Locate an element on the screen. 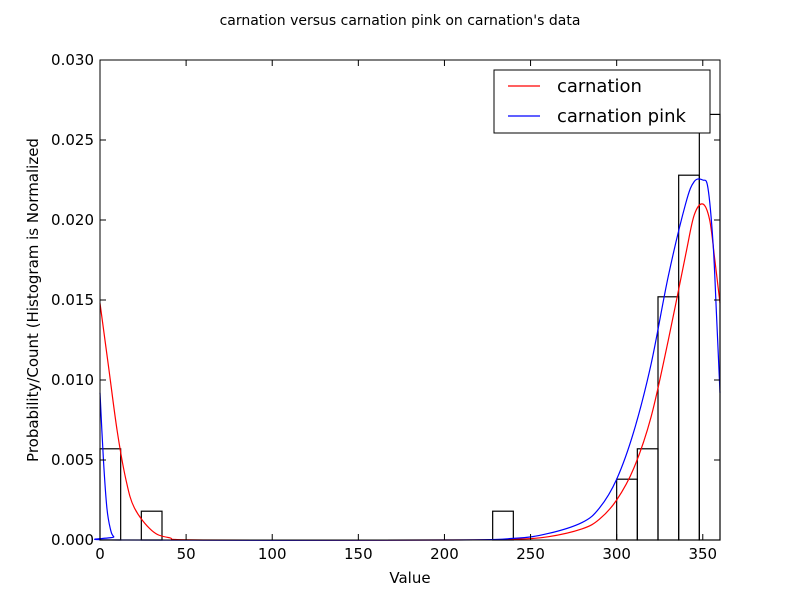 Image resolution: width=800 pixels, height=600 pixels. x-tick-label: 100 is located at coordinates (272, 554).